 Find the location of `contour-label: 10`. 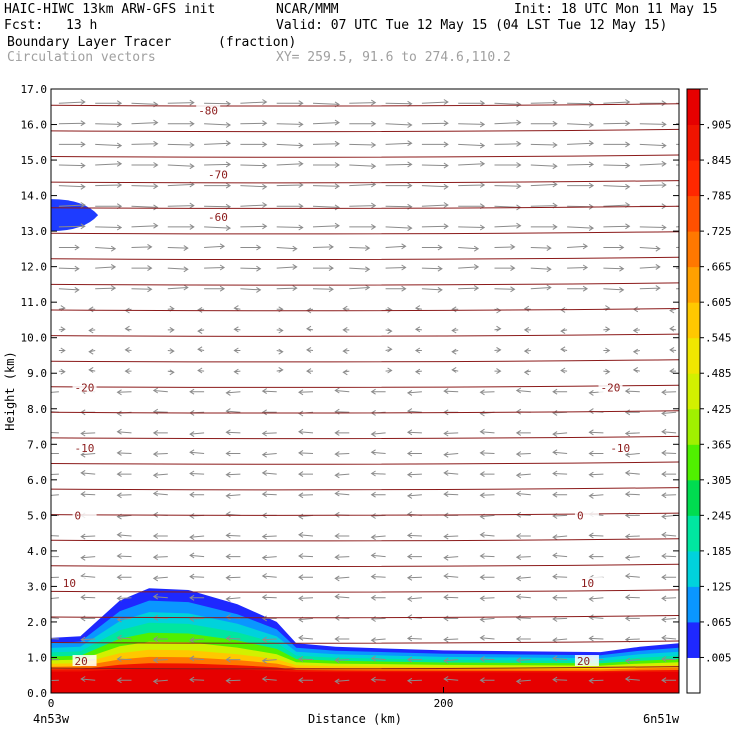

contour-label: 10 is located at coordinates (587, 583).